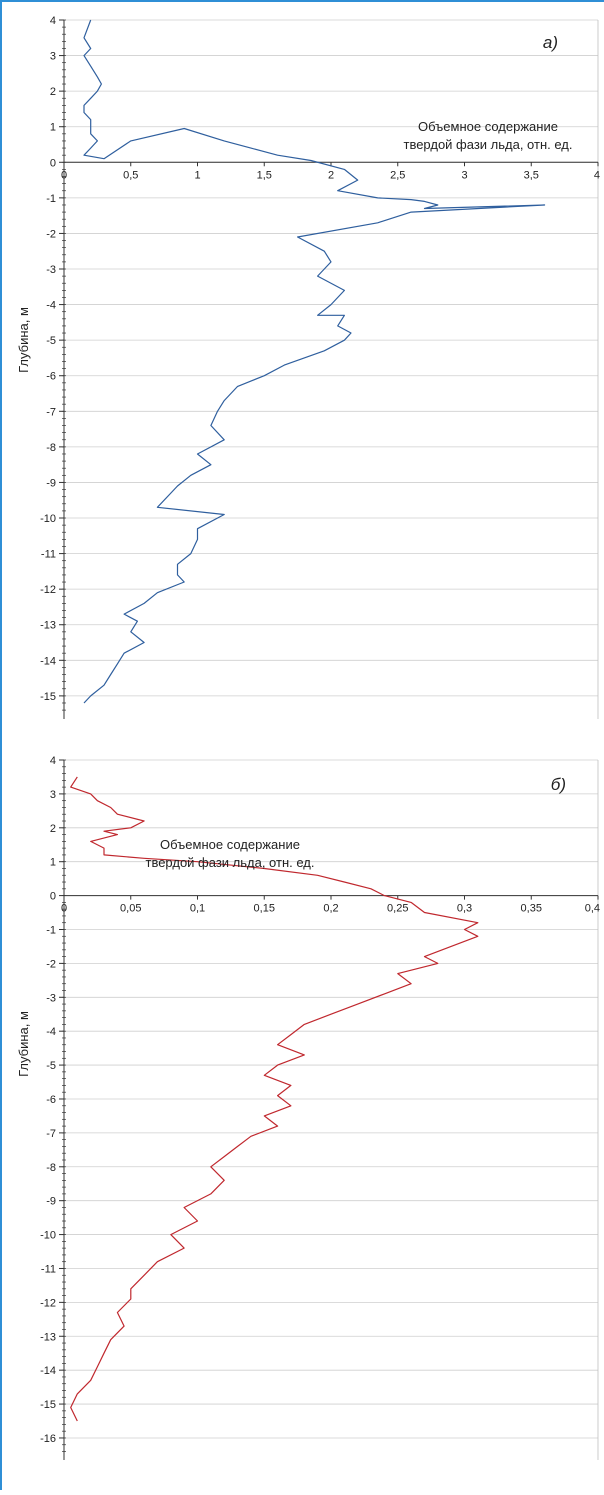 Image resolution: width=604 pixels, height=1495 pixels. I want to click on x-tick-label: 0,1, so click(197, 909).